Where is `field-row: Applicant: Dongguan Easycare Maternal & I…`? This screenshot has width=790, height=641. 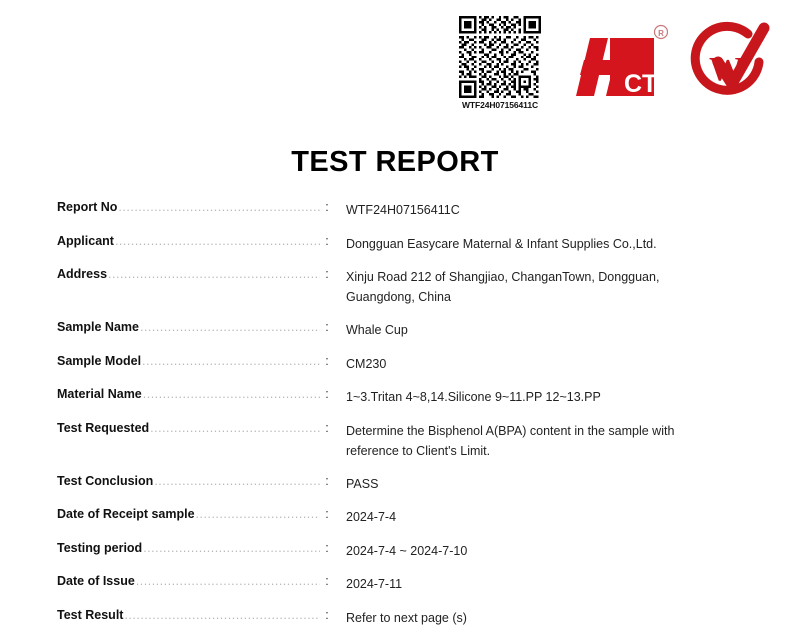 field-row: Applicant: Dongguan Easycare Maternal & I… is located at coordinates (402, 244).